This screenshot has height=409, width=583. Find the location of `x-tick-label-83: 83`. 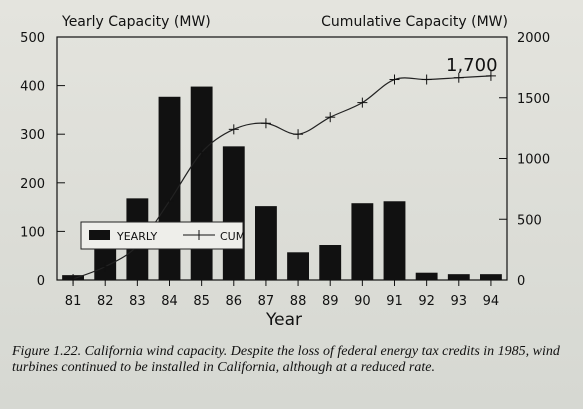

x-tick-label-83: 83 is located at coordinates (137, 301).